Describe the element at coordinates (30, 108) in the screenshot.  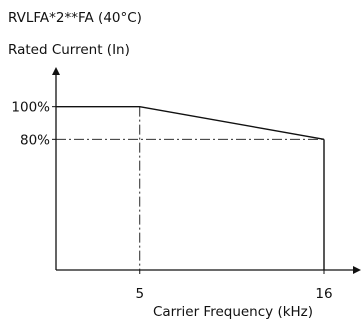
I see `y-tick-label: 100%` at that location.